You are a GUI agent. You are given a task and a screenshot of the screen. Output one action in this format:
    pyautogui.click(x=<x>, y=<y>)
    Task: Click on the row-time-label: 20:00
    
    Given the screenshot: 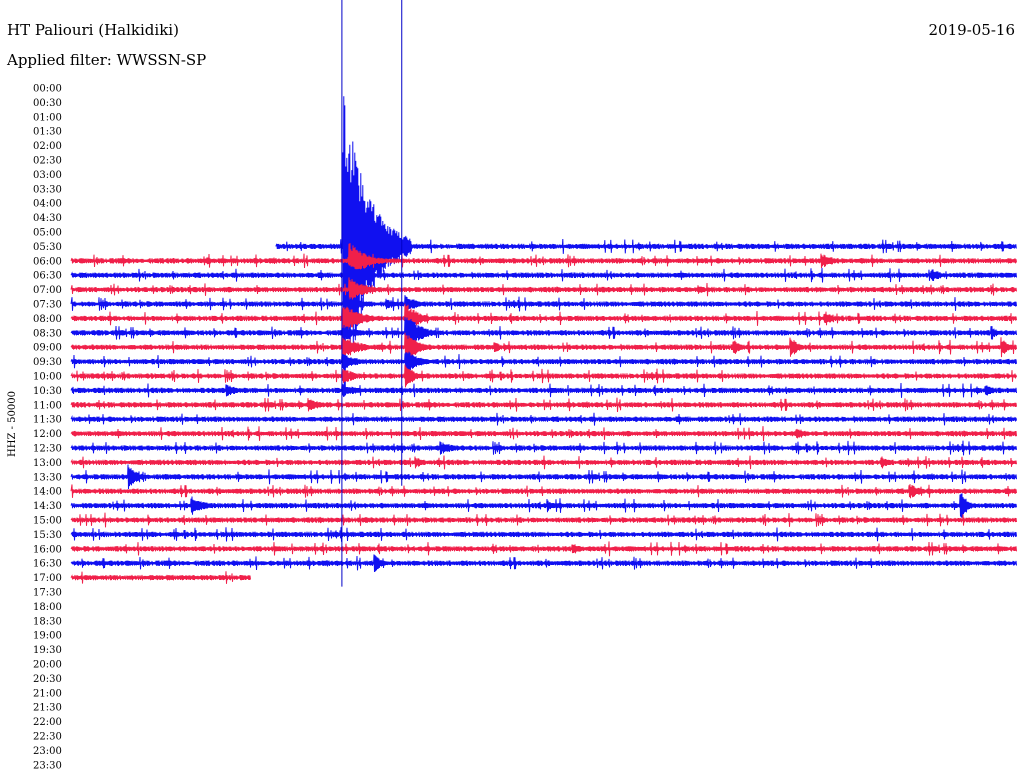 What is the action you would take?
    pyautogui.click(x=47, y=665)
    